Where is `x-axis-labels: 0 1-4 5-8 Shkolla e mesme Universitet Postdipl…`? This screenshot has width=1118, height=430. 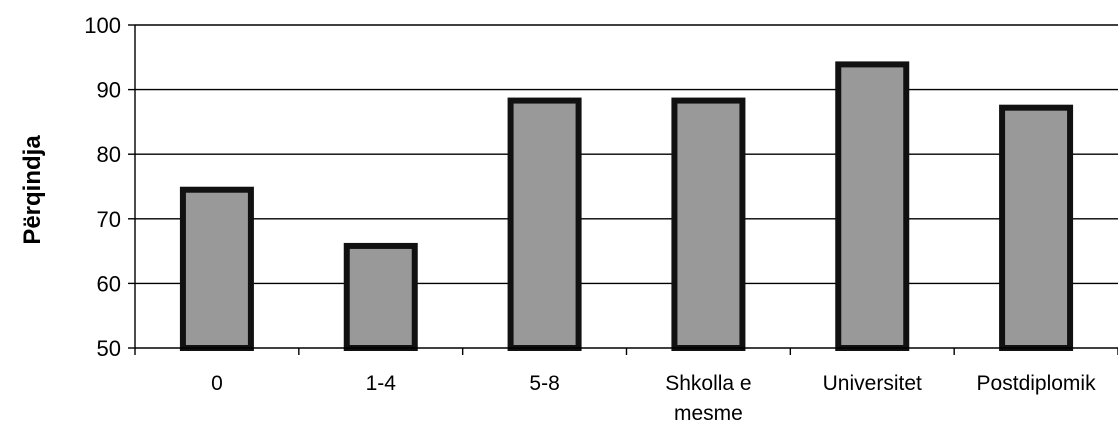
x-axis-labels: 0 1-4 5-8 Shkolla e mesme Universitet Postdipl… is located at coordinates (653, 398).